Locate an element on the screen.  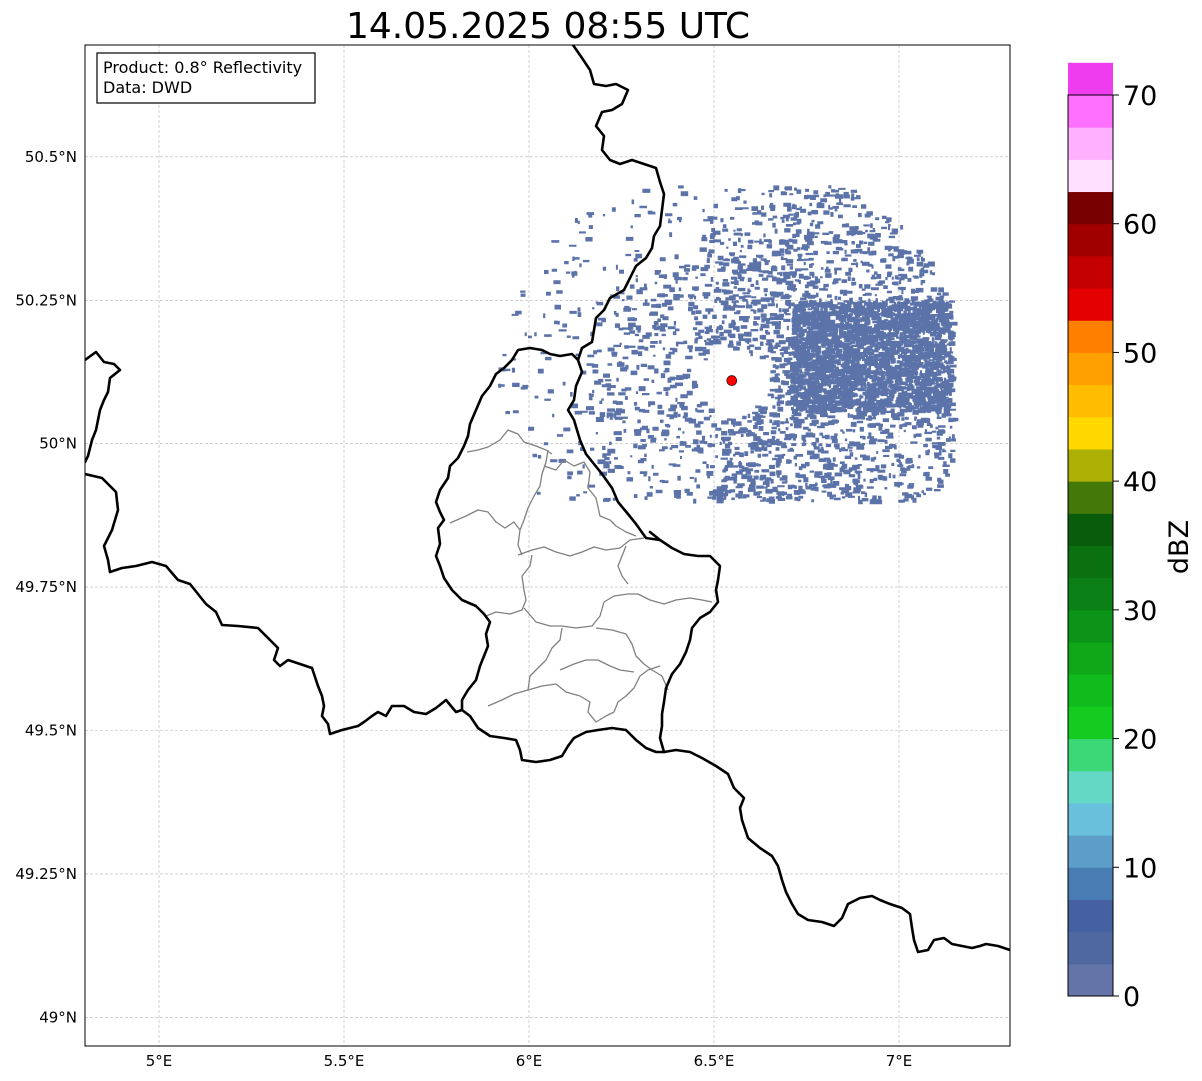
colorbar-tick-label: 30 is located at coordinates (1140, 611).